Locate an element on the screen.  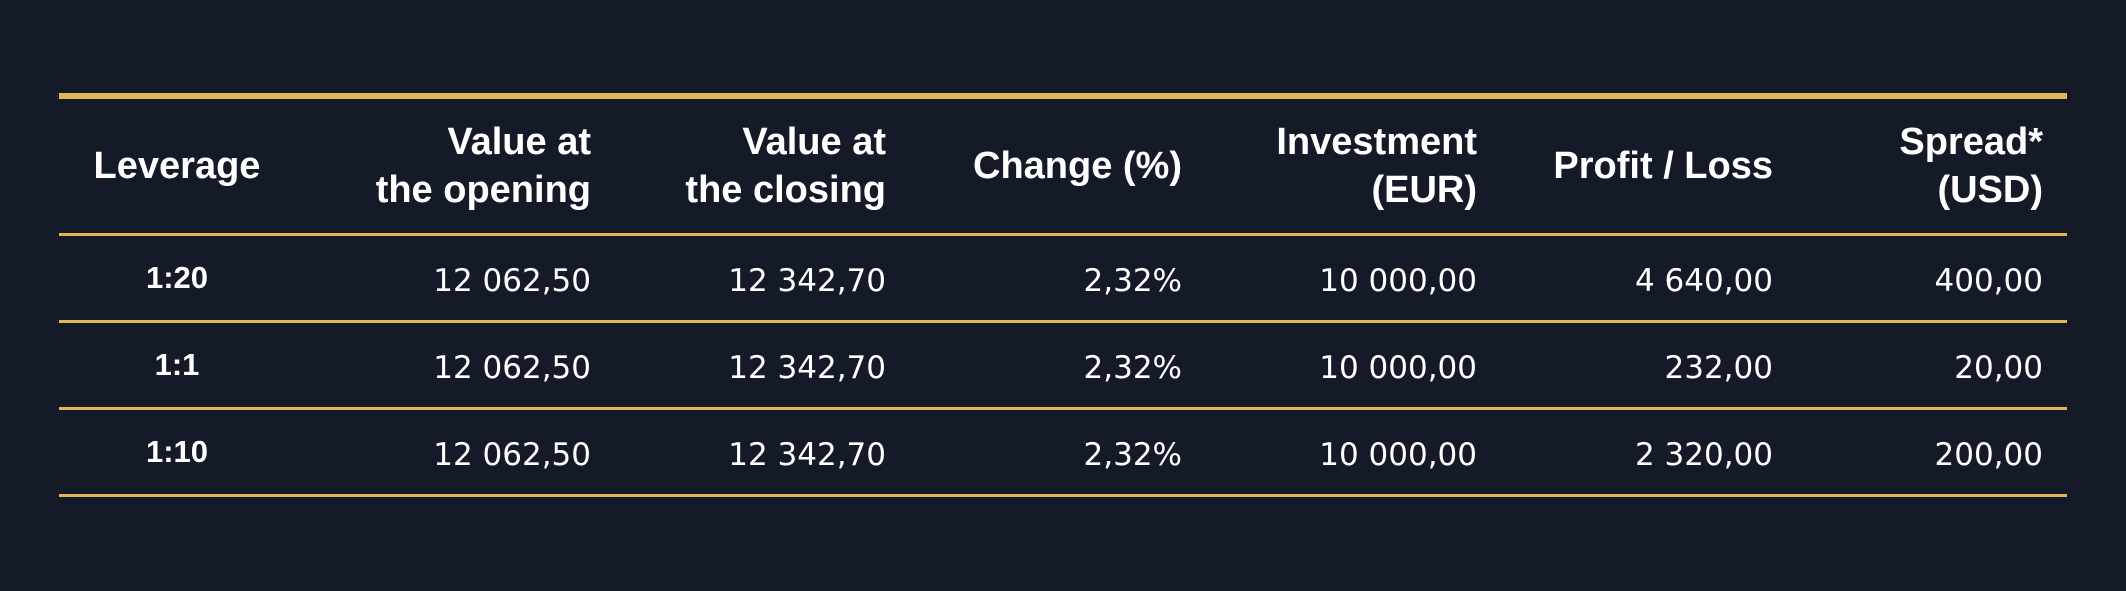
header-value-opening: Value at the opening is located at coordinates (443, 166).